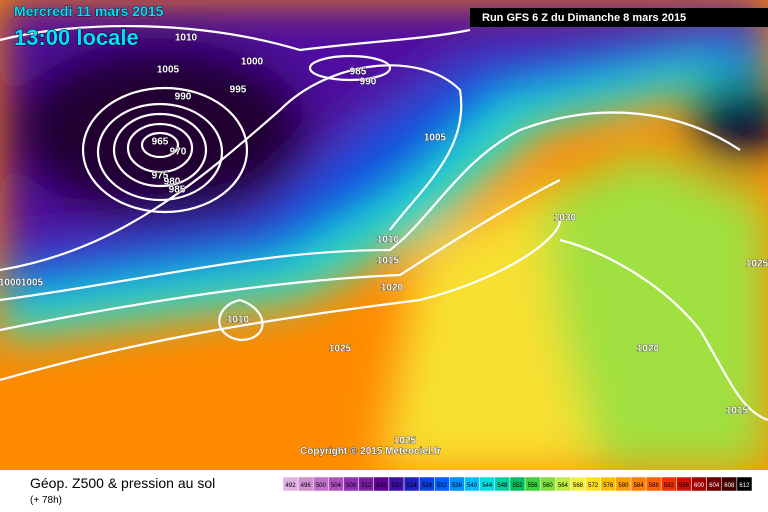 This screenshot has width=768, height=512. I want to click on isobar-label: 1030, so click(565, 218).